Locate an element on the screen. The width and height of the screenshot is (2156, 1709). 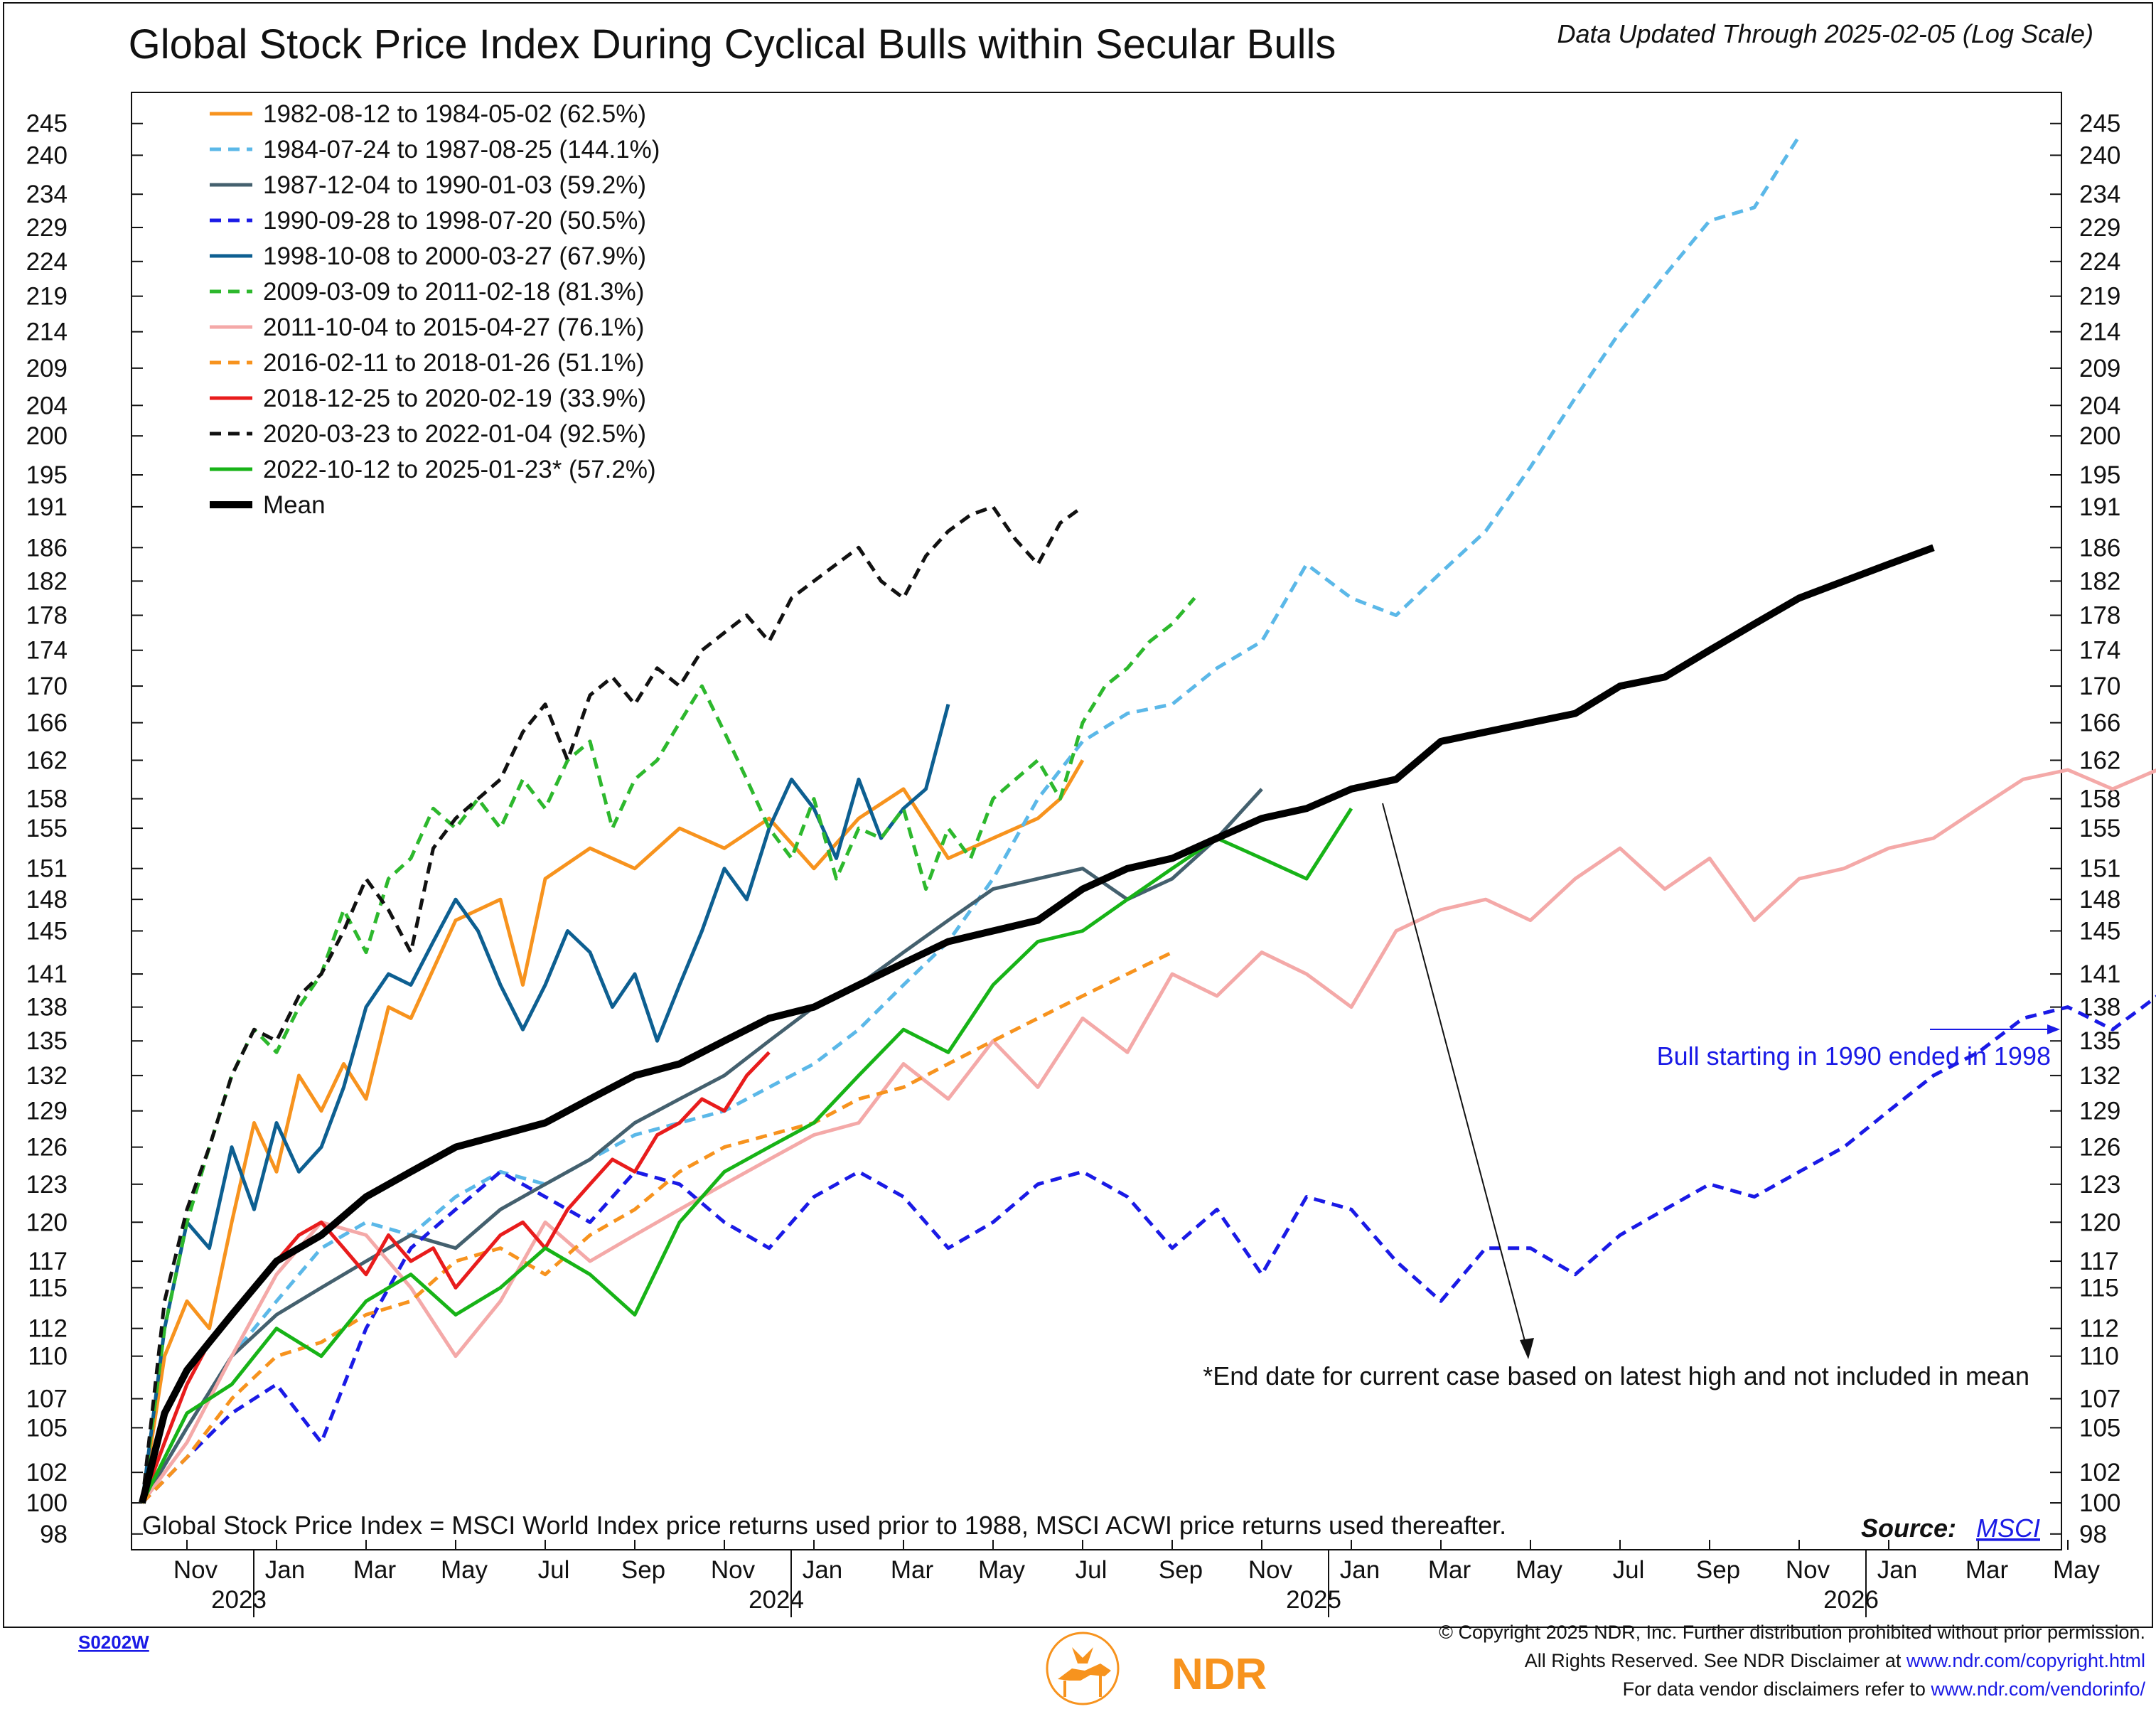
y-tick-label-left: 138 is located at coordinates (47, 1008).